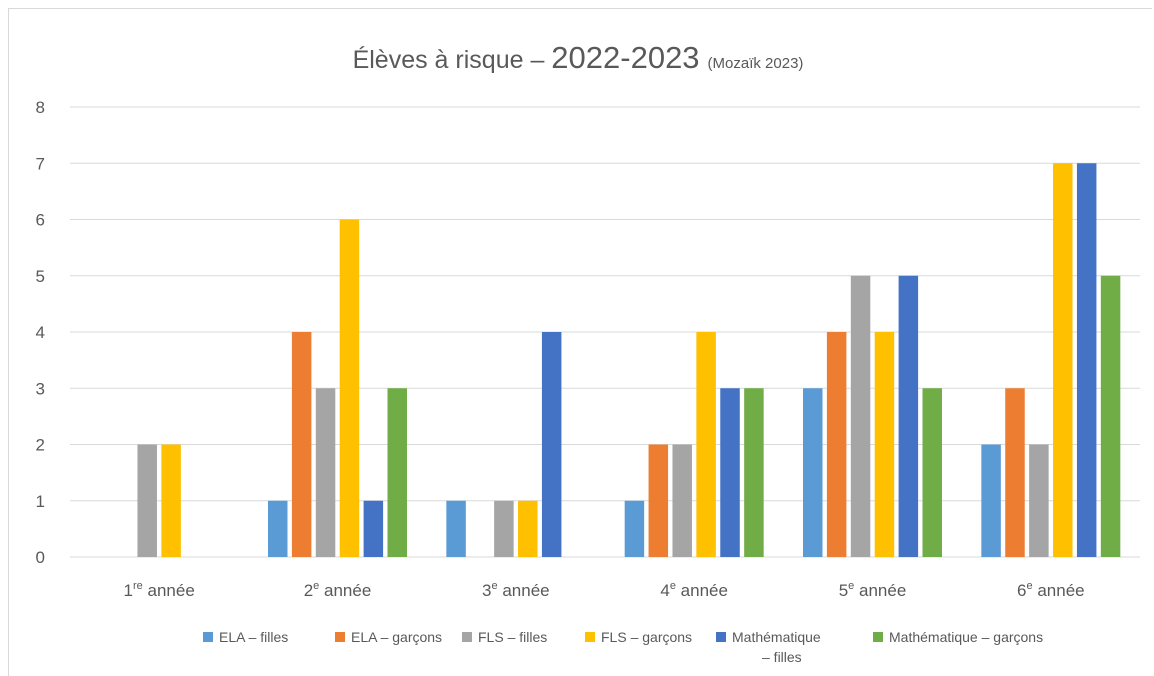 Image resolution: width=1154 pixels, height=676 pixels. What do you see at coordinates (138, 586) in the screenshot?
I see `x-tick-superscript: re` at bounding box center [138, 586].